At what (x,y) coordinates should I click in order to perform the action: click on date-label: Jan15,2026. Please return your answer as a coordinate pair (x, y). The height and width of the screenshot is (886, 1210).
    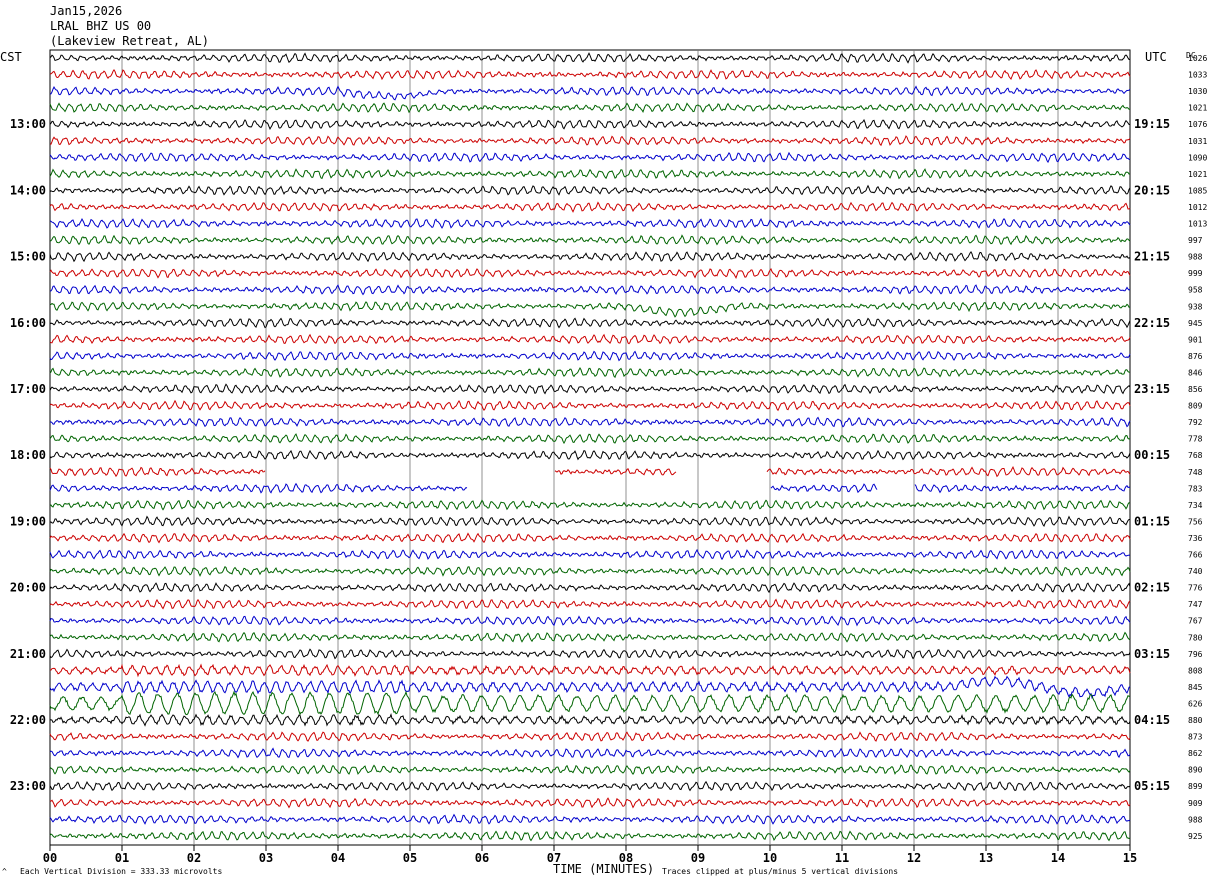
    Looking at the image, I should click on (86, 11).